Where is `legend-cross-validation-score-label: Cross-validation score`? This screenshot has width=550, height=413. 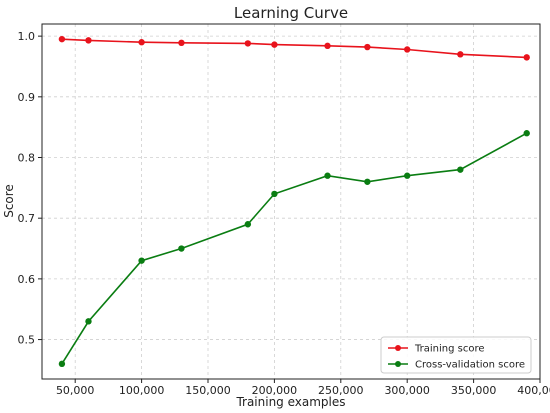
legend-cross-validation-score-label: Cross-validation score is located at coordinates (470, 365).